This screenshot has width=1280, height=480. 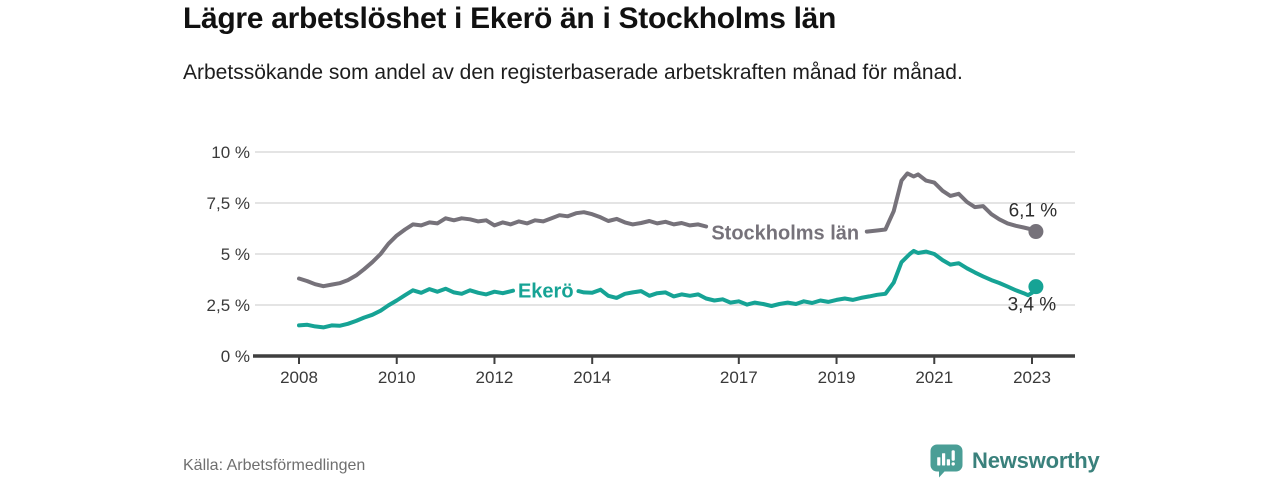 I want to click on end-dot-ekero, so click(x=1036, y=287).